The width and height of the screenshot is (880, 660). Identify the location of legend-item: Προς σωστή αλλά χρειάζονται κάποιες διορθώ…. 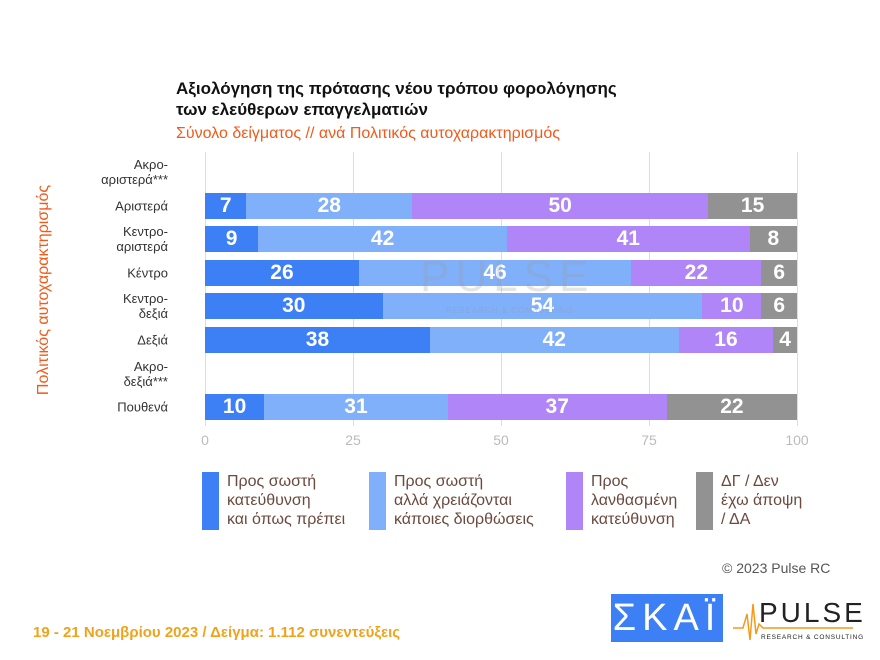
(451, 501).